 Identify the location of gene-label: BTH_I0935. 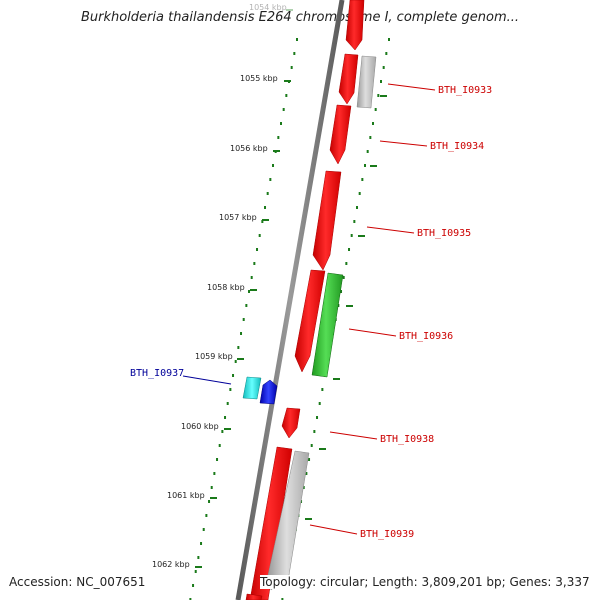
(444, 233).